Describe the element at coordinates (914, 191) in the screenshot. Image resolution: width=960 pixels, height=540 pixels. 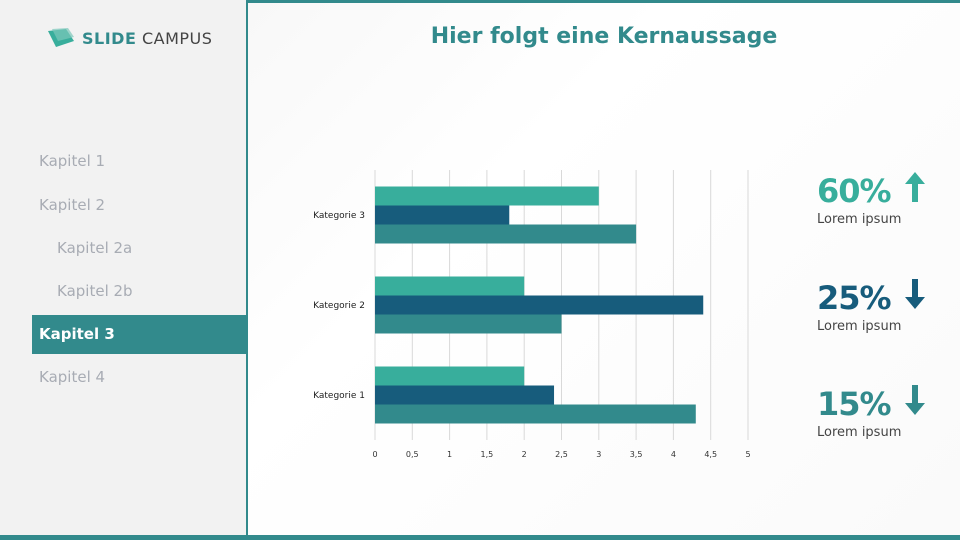
I see `arrow-up-icon` at that location.